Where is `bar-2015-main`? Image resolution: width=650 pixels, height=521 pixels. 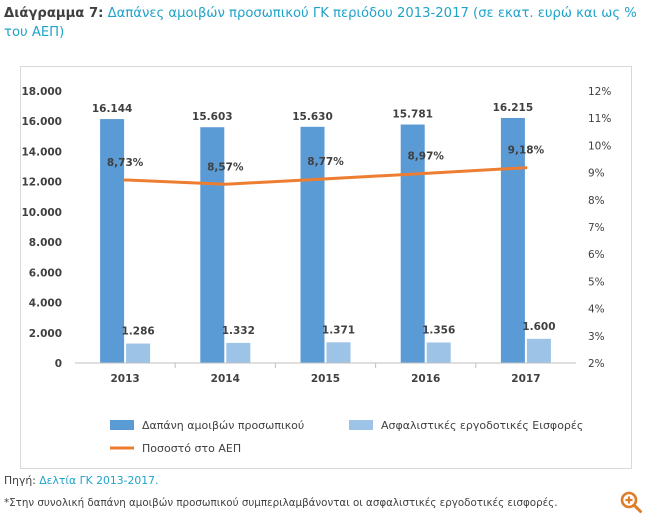
bar-2015-main is located at coordinates (312, 245).